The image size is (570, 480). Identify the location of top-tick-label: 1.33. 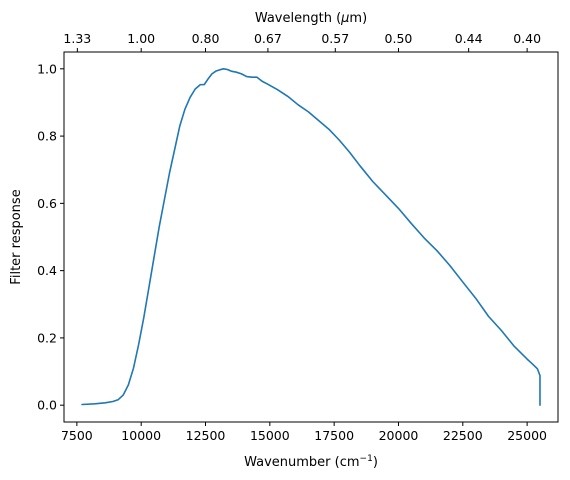
(77, 38).